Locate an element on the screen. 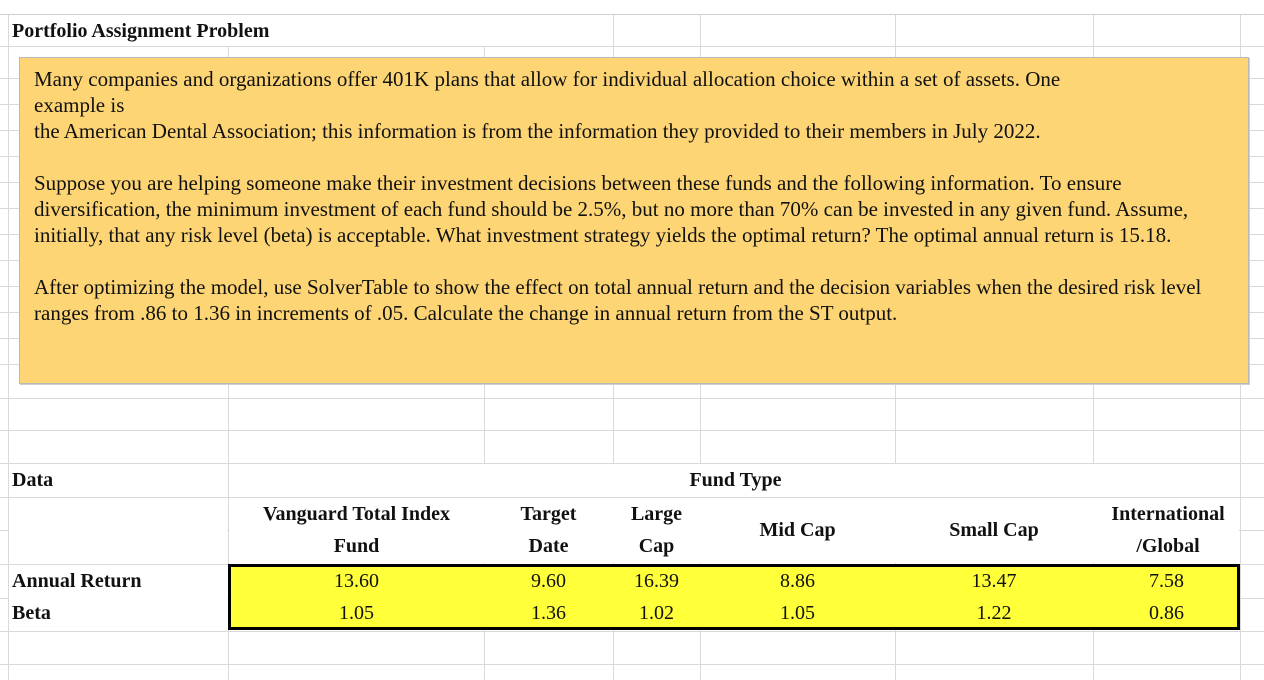  annual-return-fund-1: 13.60 is located at coordinates (356, 581).